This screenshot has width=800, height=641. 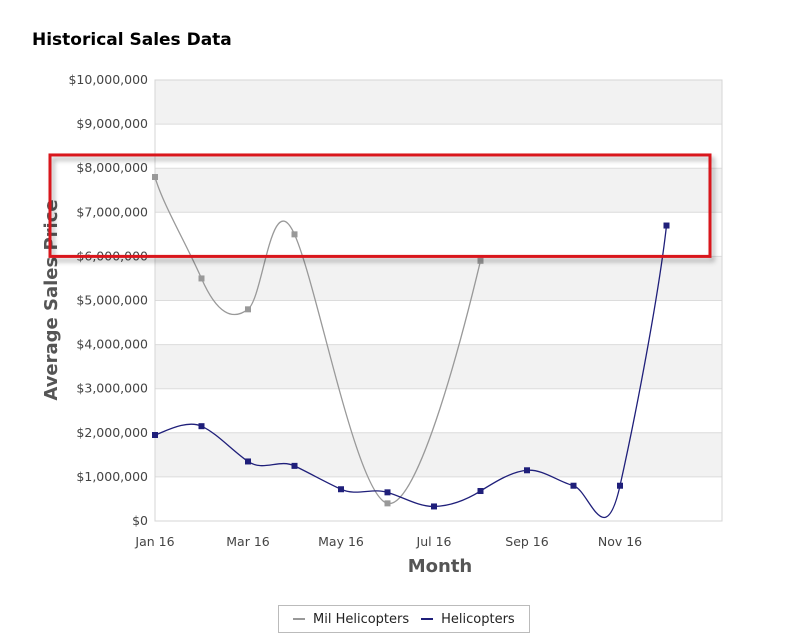 I want to click on x-axis-title: Month, so click(x=440, y=566).